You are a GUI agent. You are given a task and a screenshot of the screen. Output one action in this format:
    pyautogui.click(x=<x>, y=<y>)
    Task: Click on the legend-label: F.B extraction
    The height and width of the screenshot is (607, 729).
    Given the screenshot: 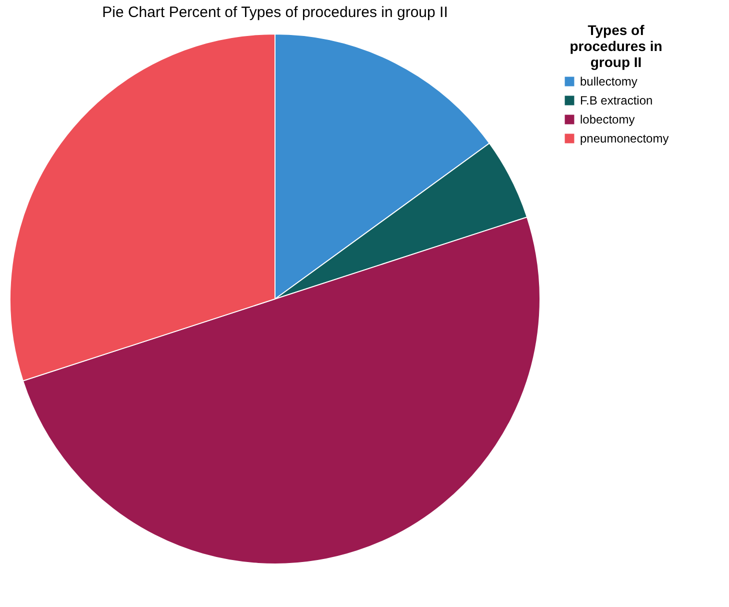 What is the action you would take?
    pyautogui.click(x=616, y=101)
    